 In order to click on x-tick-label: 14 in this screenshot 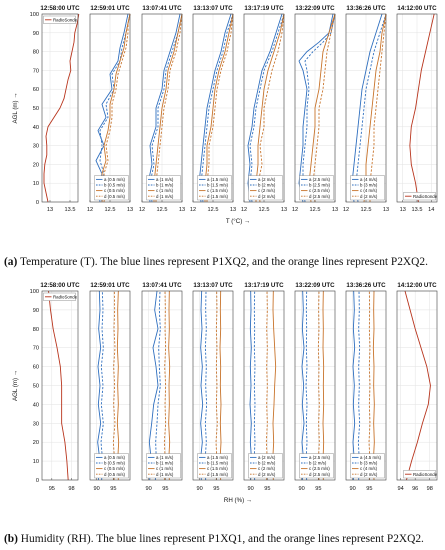, I will do `click(431, 210)`.